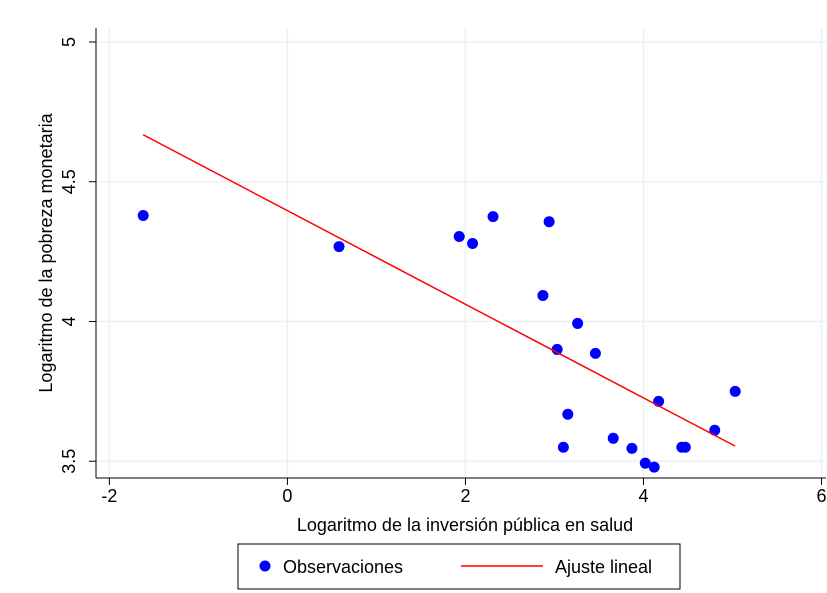 The image size is (827, 593). What do you see at coordinates (459, 566) in the screenshot?
I see `legend-box` at bounding box center [459, 566].